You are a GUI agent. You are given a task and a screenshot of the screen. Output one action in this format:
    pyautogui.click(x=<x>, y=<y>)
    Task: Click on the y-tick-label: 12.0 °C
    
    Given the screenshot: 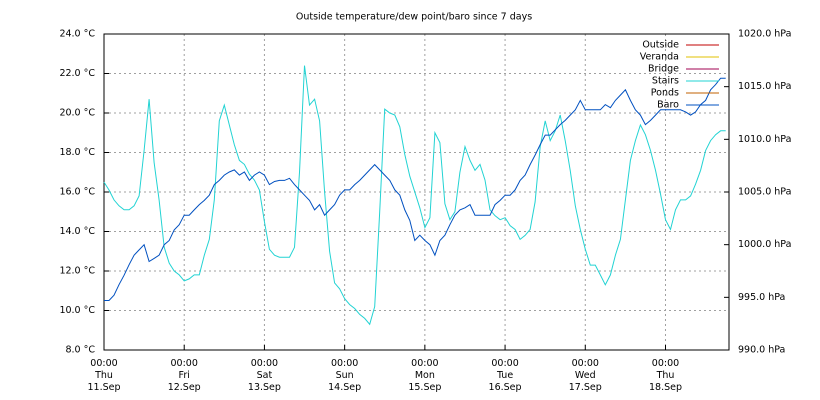 What is the action you would take?
    pyautogui.click(x=77, y=271)
    